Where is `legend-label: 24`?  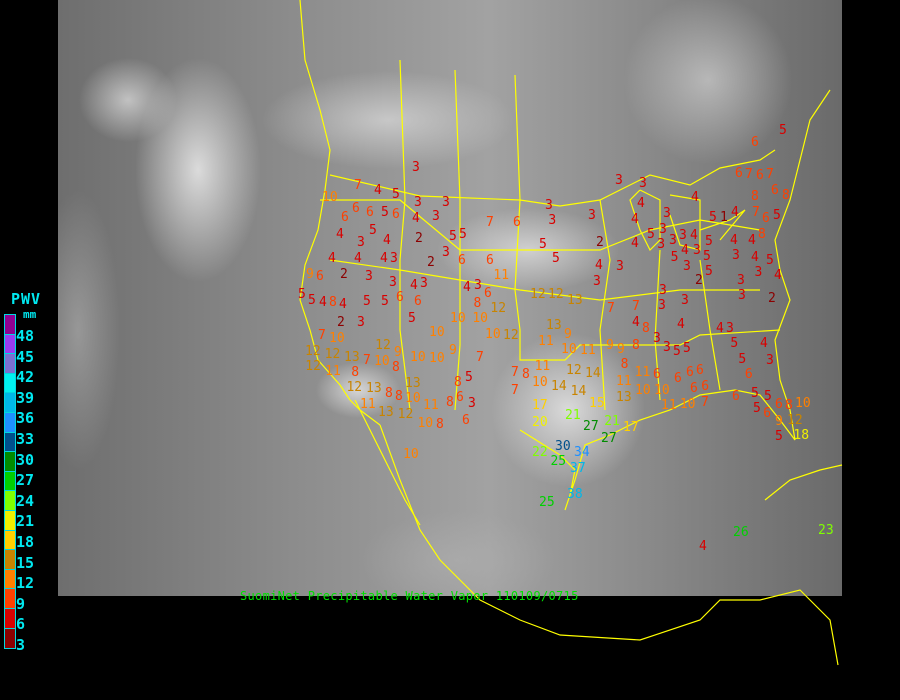 legend-label: 24 is located at coordinates (25, 500).